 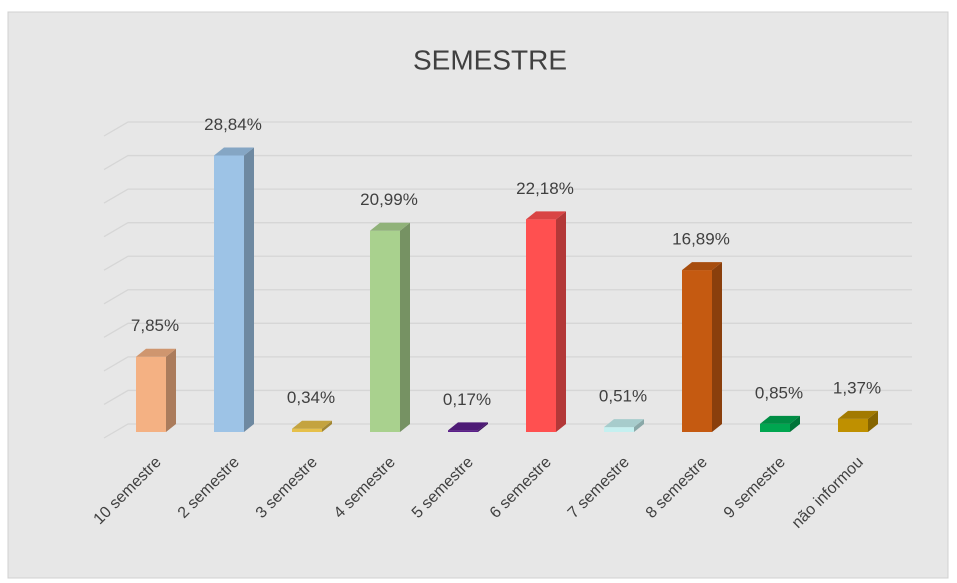 I want to click on data-label: 0,85%, so click(x=779, y=392).